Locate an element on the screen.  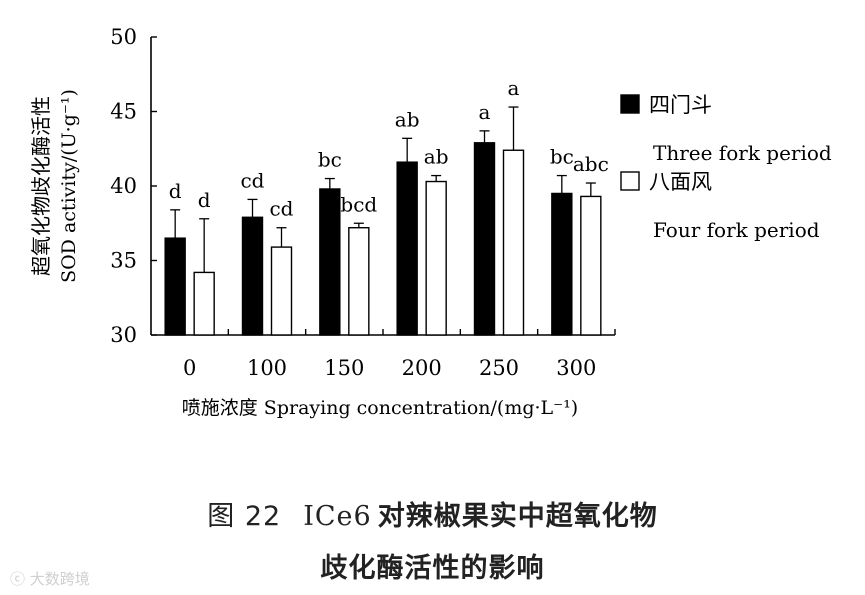
y-tick-label: 50 is located at coordinates (123, 37).